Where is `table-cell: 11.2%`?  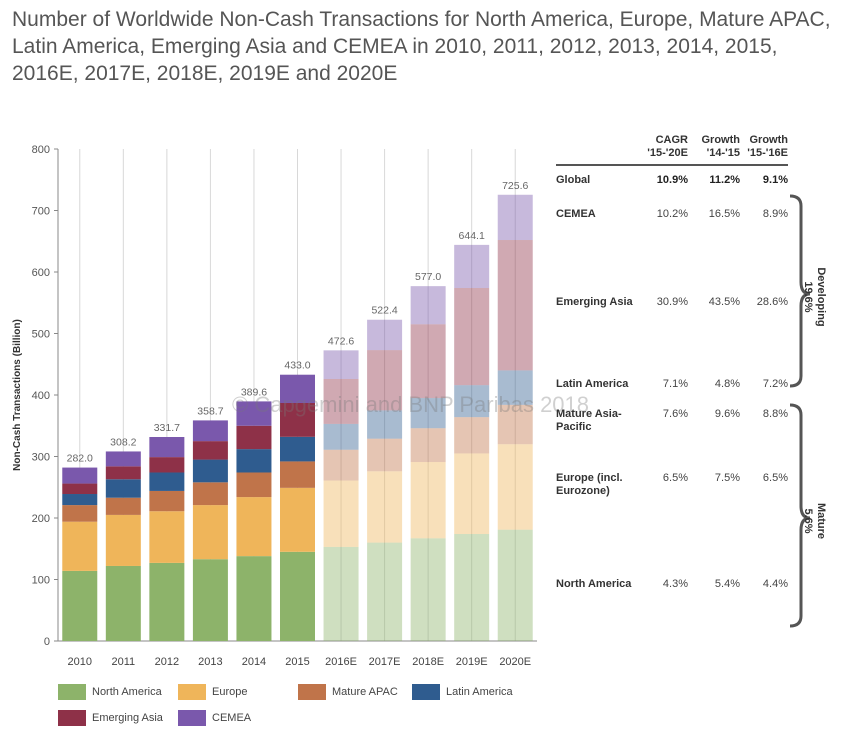
table-cell: 11.2% is located at coordinates (724, 180).